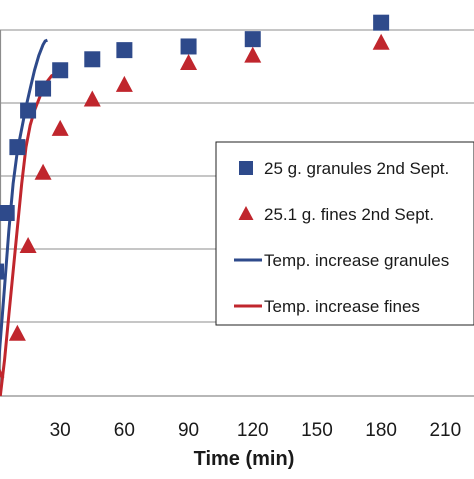  What do you see at coordinates (253, 430) in the screenshot?
I see `x-tick-label: 120` at bounding box center [253, 430].